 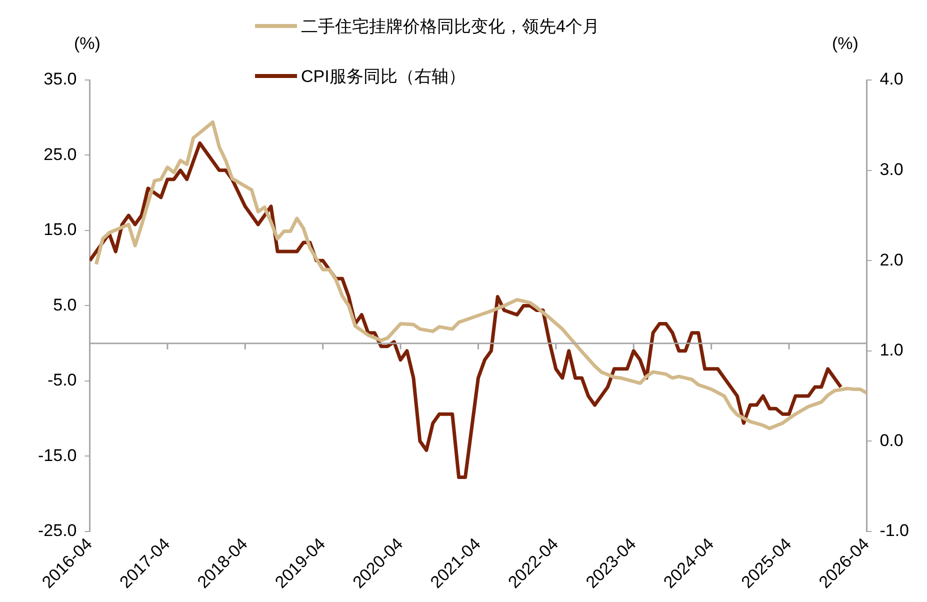 I want to click on y2-tick-label: -1.0, so click(x=895, y=530).